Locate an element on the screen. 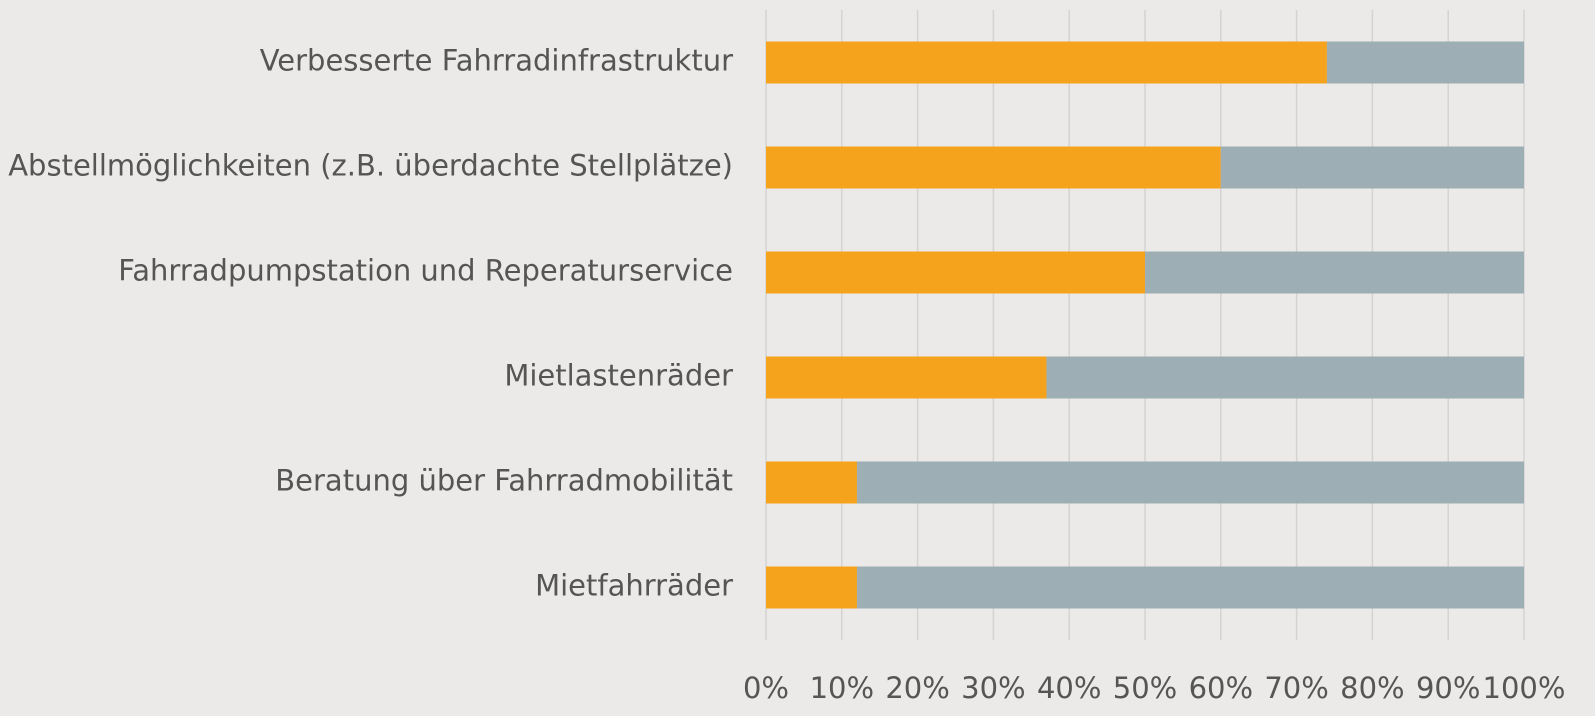 The width and height of the screenshot is (1595, 716). x-tick-label: 90% is located at coordinates (1448, 688).